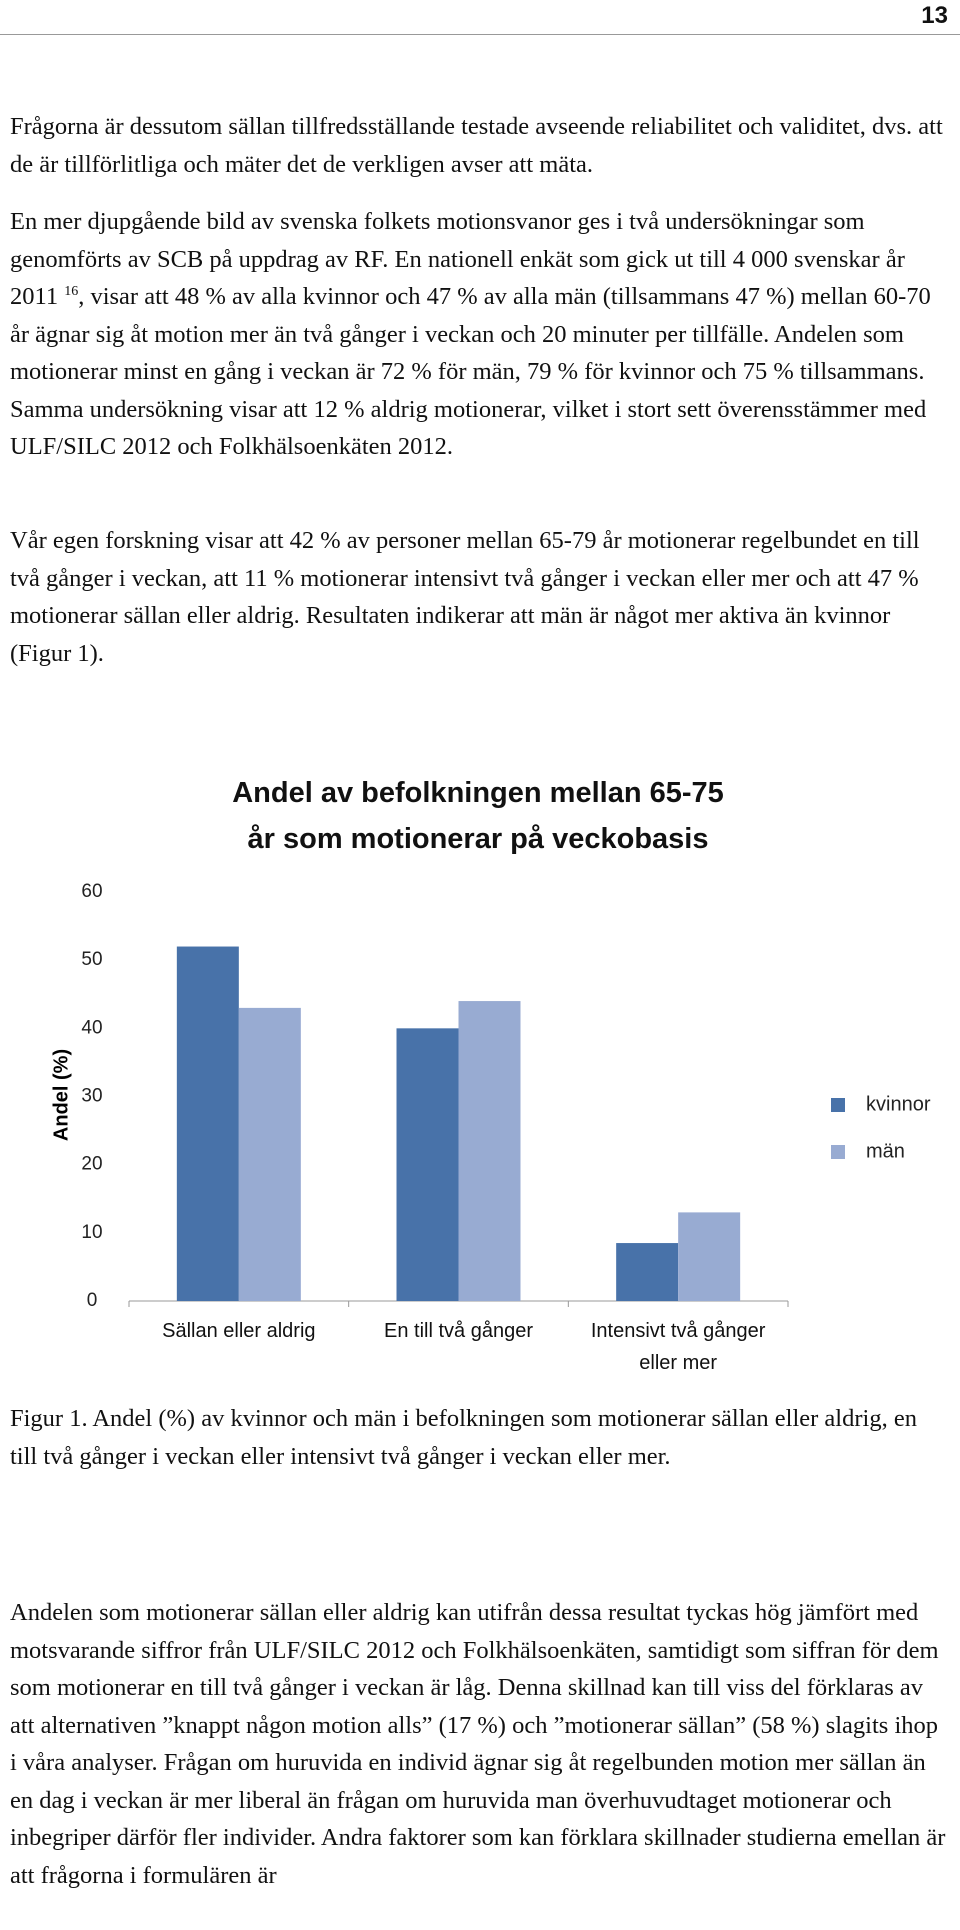 Image resolution: width=960 pixels, height=1930 pixels. I want to click on y-tick-label: 50, so click(91, 959).